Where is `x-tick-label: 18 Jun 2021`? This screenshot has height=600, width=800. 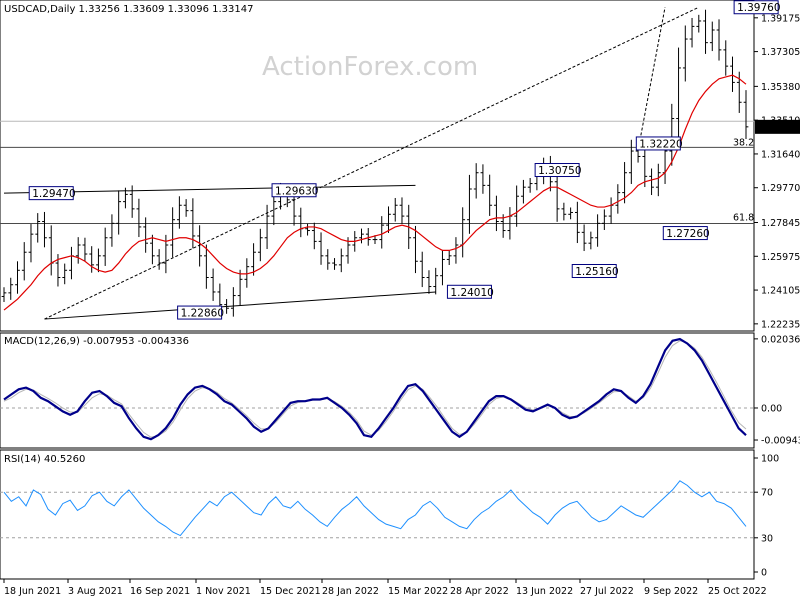
x-tick-label: 18 Jun 2021 is located at coordinates (32, 591).